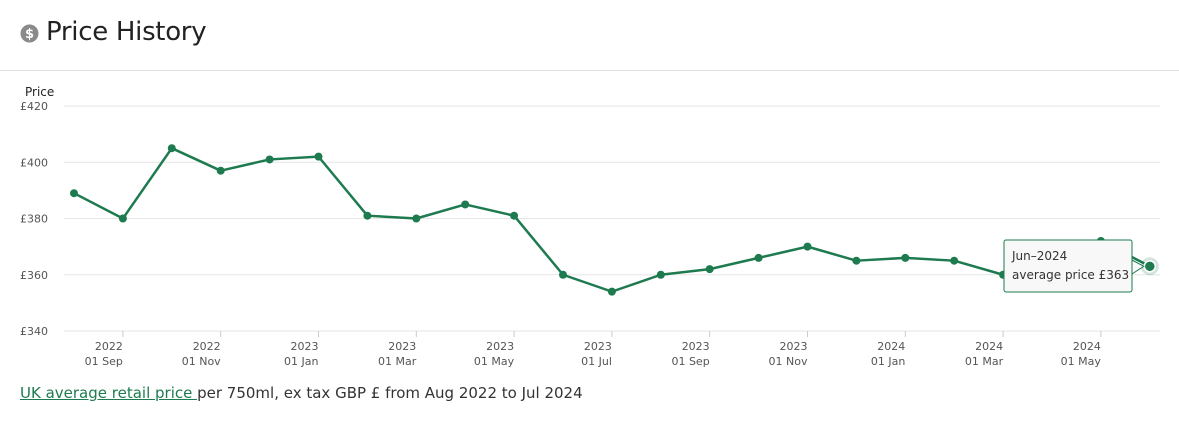 This screenshot has height=432, width=1179. What do you see at coordinates (1150, 266) in the screenshot?
I see `highlighted-data-point` at bounding box center [1150, 266].